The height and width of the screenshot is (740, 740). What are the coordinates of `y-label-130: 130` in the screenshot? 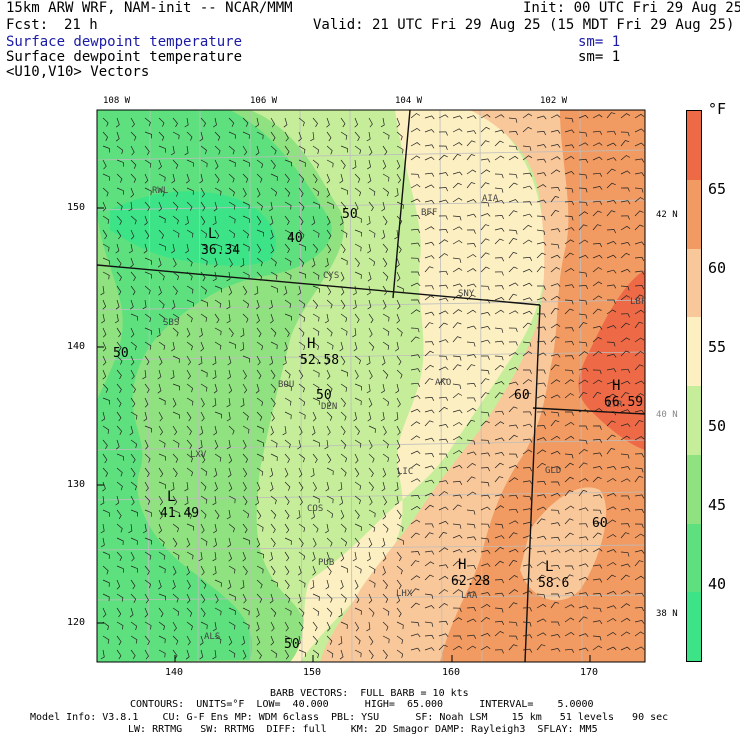 It's located at (76, 484).